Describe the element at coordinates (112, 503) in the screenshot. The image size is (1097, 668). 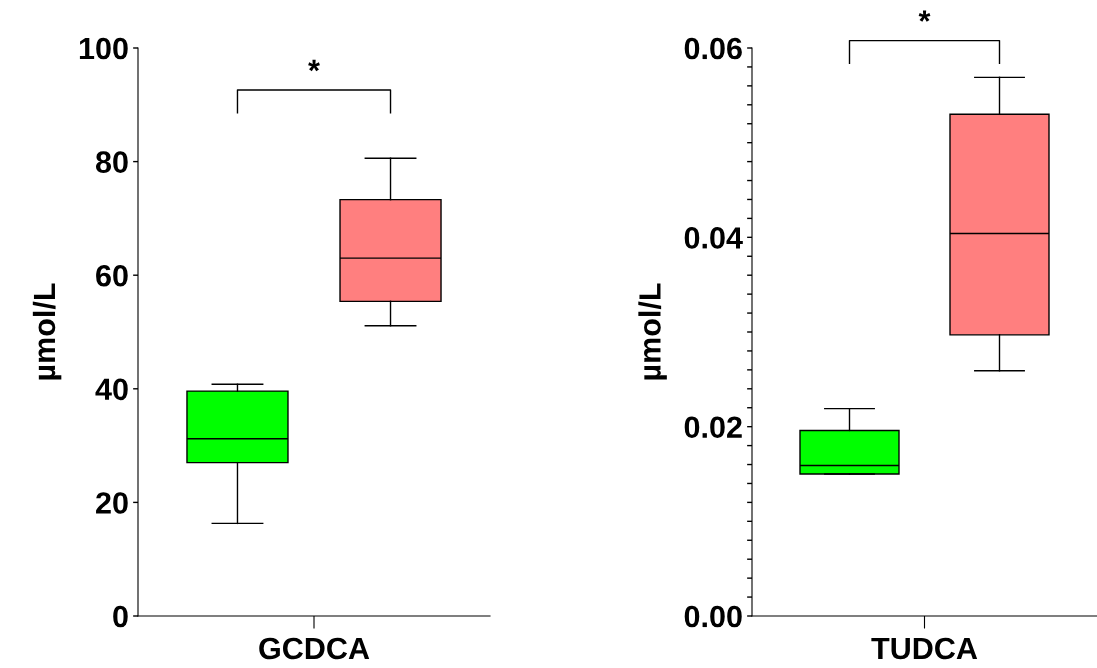
I see `y-tick-label: 20` at that location.